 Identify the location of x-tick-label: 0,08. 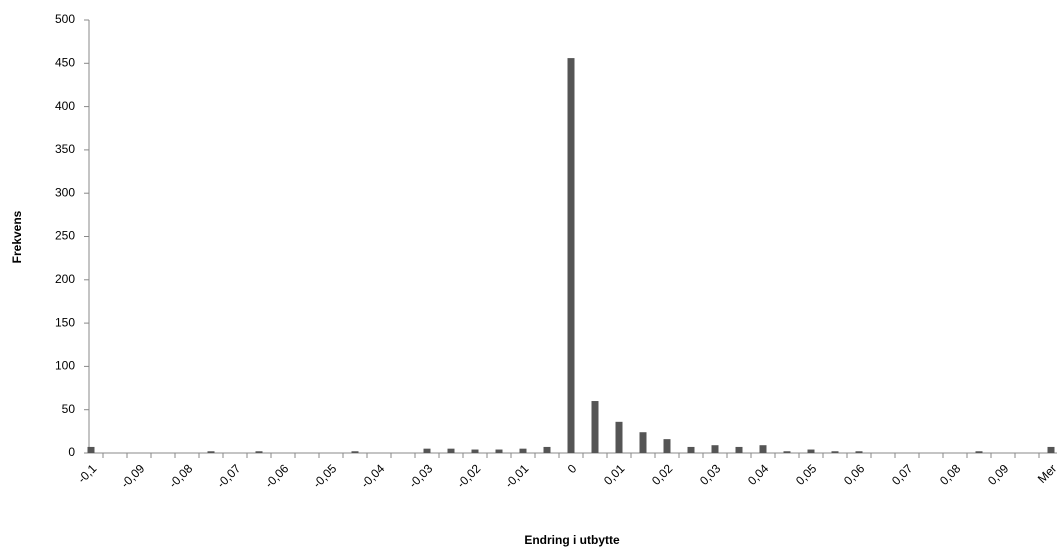
(950, 474).